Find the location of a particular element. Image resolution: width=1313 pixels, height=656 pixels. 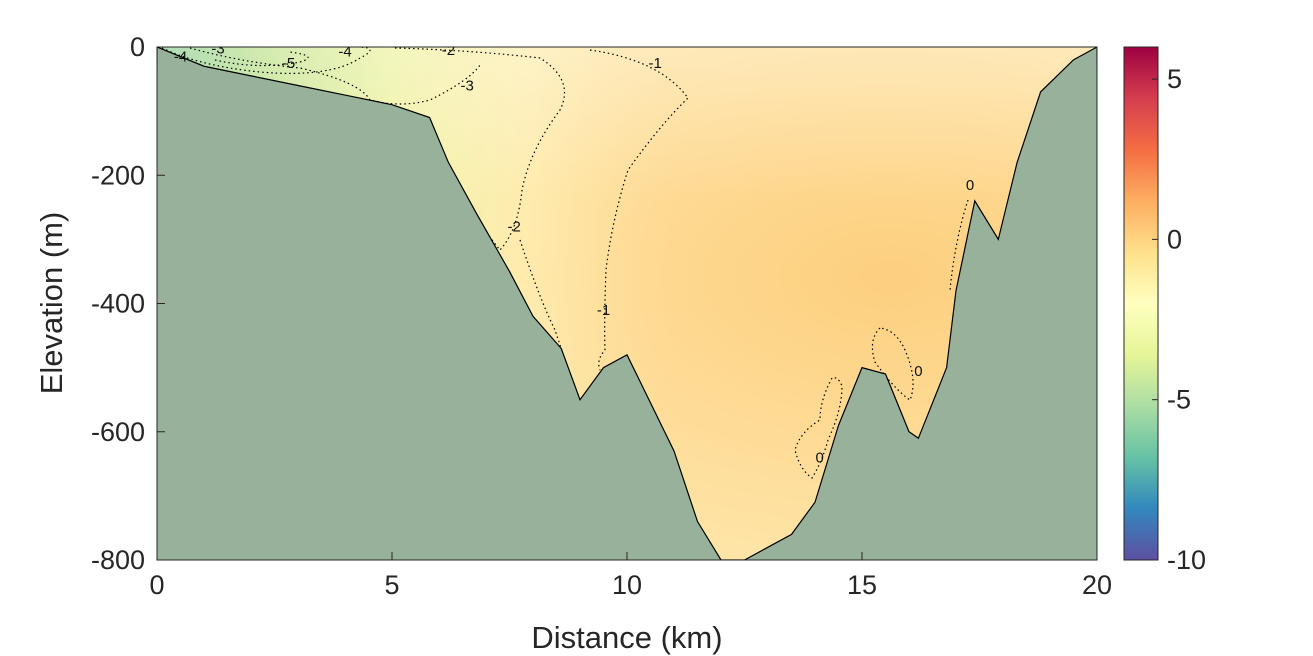

x-tick-label-2: 10 is located at coordinates (627, 585).